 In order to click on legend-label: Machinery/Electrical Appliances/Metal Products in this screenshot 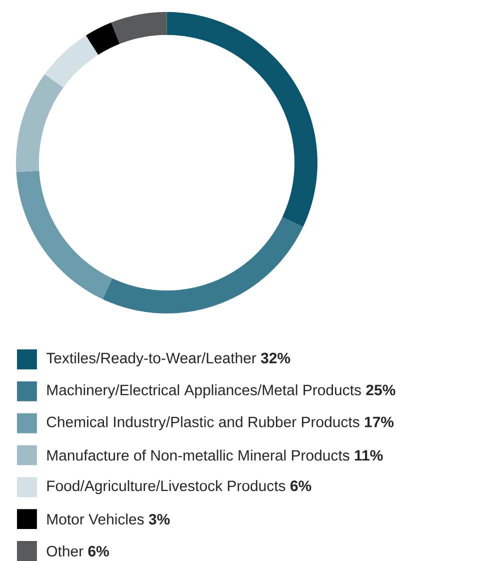, I will do `click(204, 391)`.